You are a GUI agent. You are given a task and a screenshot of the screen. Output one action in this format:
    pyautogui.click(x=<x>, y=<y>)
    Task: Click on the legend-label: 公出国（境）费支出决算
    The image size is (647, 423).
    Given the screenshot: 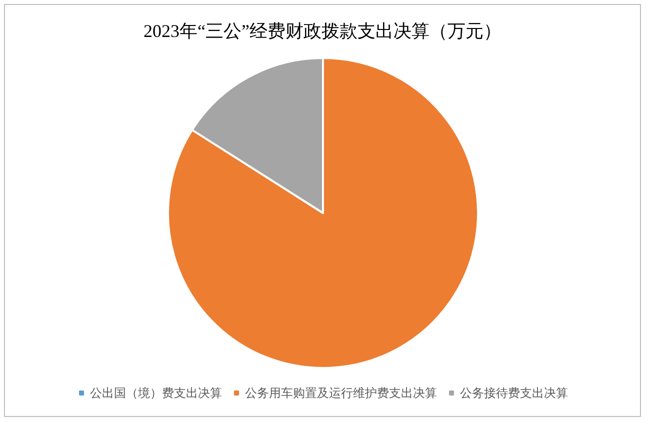 What is the action you would take?
    pyautogui.click(x=156, y=393)
    